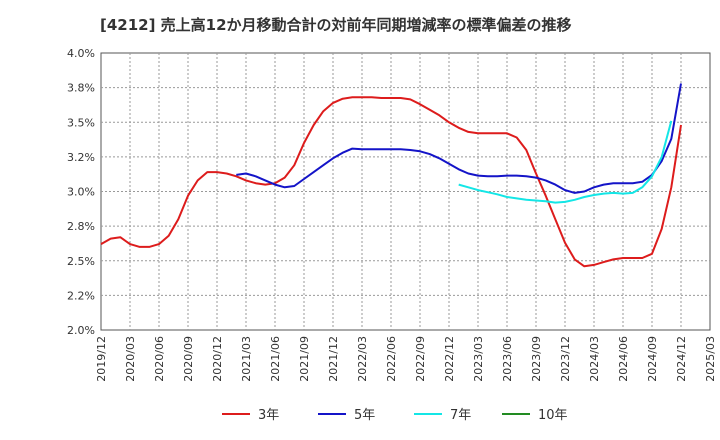 This screenshot has height=440, width=720. I want to click on x-tick-label: 2022/12, so click(449, 359).